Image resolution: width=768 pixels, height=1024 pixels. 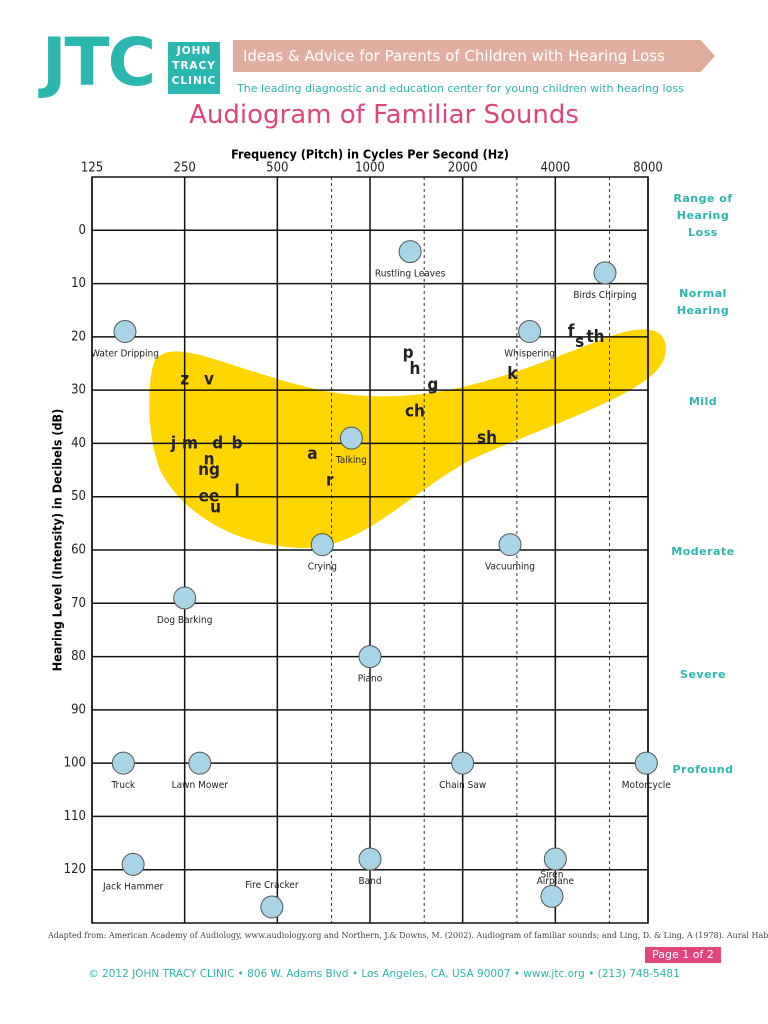 What do you see at coordinates (551, 874) in the screenshot?
I see `sound-label: Siren` at bounding box center [551, 874].